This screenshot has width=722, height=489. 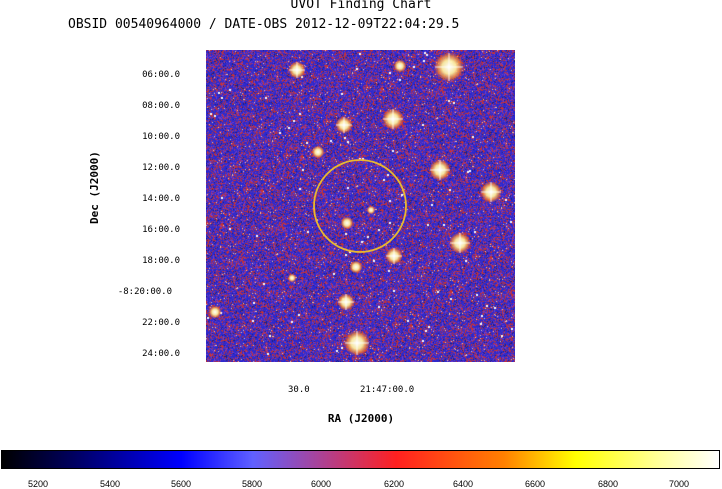 I want to click on colorbar-tick-label: 5800, so click(x=252, y=484).